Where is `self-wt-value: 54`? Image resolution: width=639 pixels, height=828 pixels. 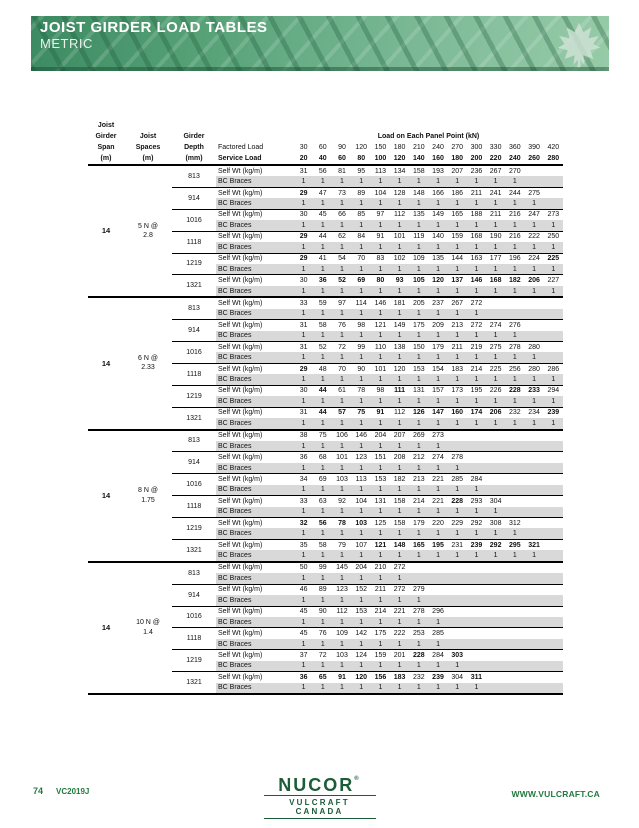 self-wt-value: 54 is located at coordinates (342, 259).